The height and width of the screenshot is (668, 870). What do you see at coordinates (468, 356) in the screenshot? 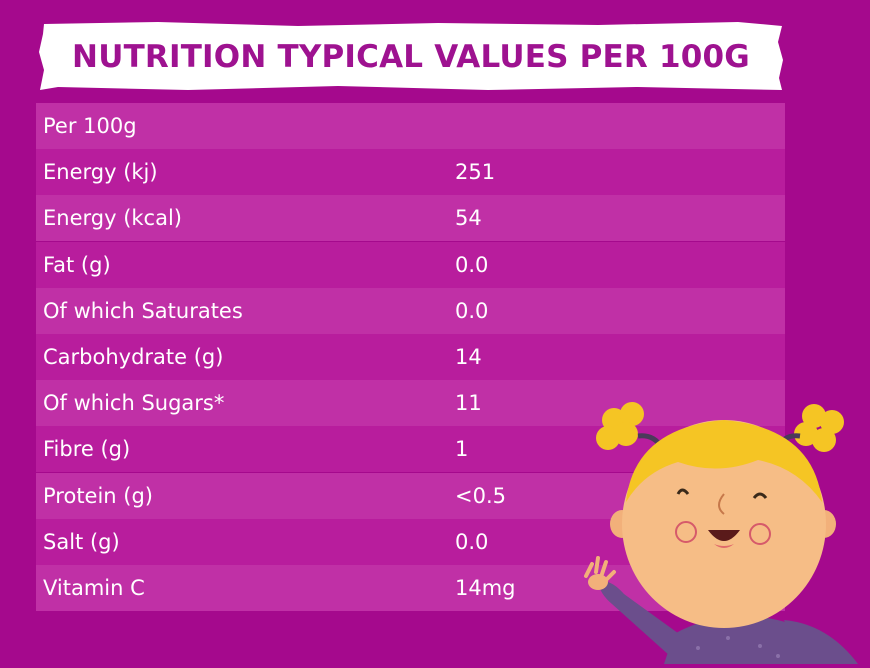
I see `row-value: 14` at bounding box center [468, 356].